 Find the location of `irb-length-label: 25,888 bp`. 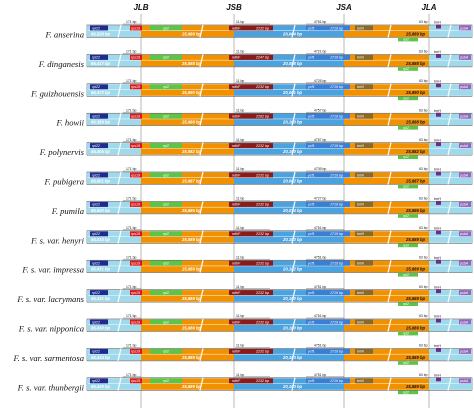

irb-length-label: 25,888 bp is located at coordinates (191, 122).